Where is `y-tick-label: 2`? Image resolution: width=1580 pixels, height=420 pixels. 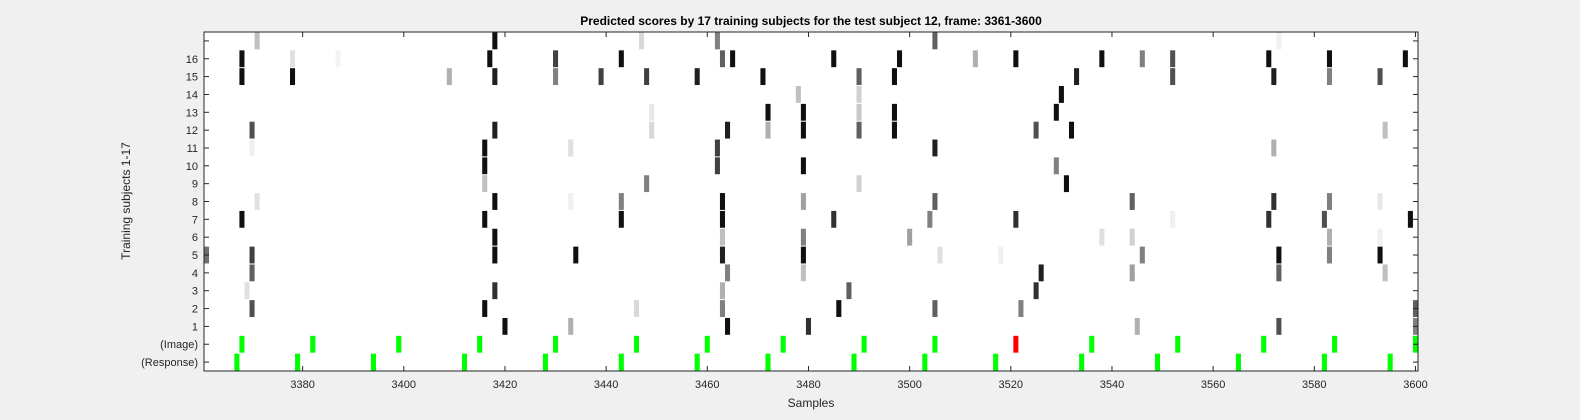
y-tick-label: 2 is located at coordinates (195, 310).